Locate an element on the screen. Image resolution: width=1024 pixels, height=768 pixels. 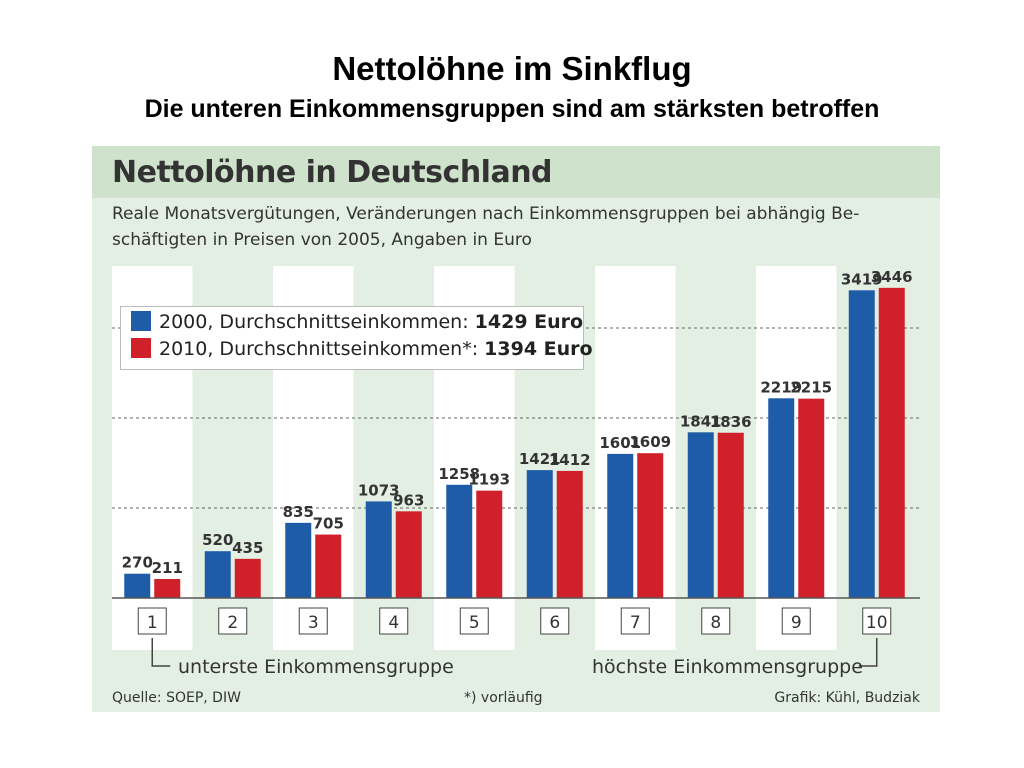
footer-note: *) vorläufig is located at coordinates (503, 698).